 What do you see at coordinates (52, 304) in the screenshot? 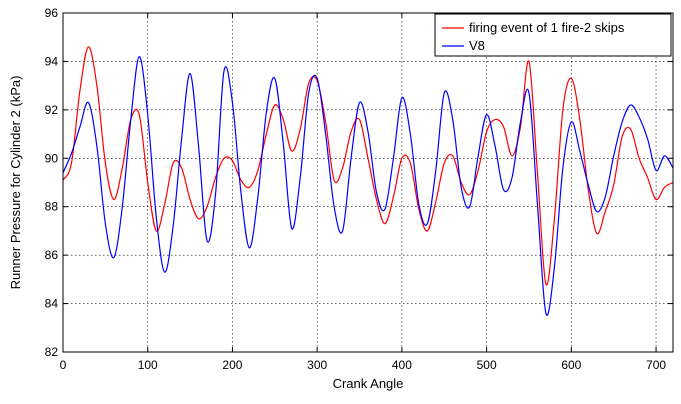
I see `y-tick-label: 84` at bounding box center [52, 304].